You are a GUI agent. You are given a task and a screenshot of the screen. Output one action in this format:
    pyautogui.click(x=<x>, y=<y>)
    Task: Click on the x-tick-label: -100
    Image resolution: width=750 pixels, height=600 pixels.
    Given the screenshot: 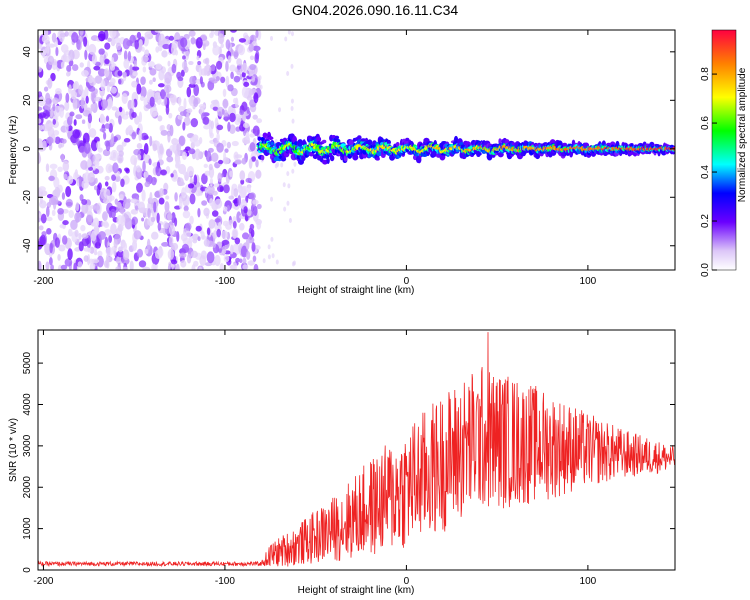 What is the action you would take?
    pyautogui.click(x=225, y=281)
    